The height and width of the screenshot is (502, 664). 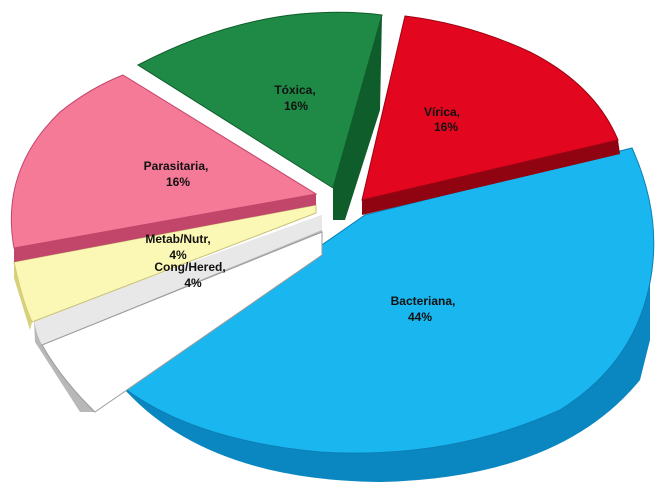 I want to click on label-cong-hered-value: 4%, so click(x=193, y=283).